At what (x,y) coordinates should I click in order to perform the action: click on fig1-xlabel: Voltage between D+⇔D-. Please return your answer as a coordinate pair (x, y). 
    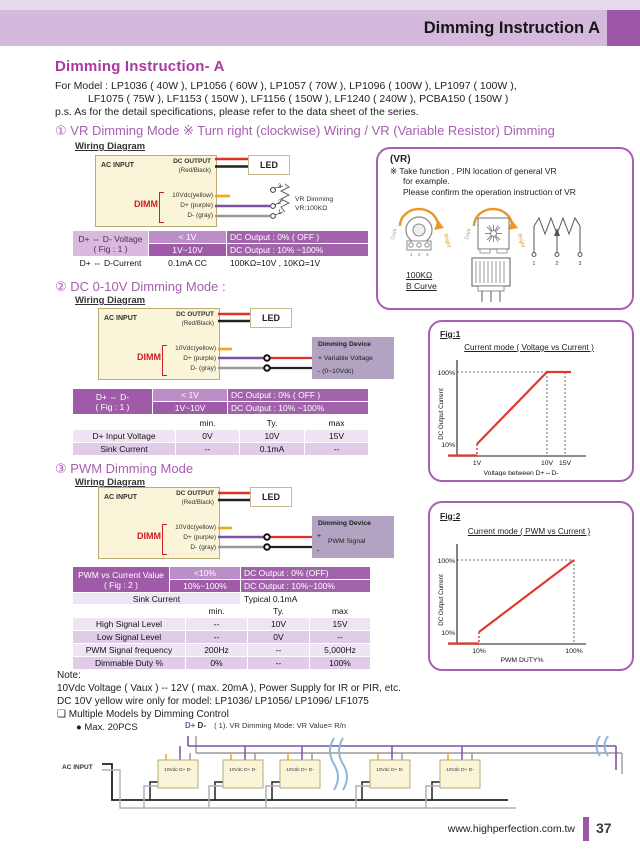
    Looking at the image, I should click on (521, 473).